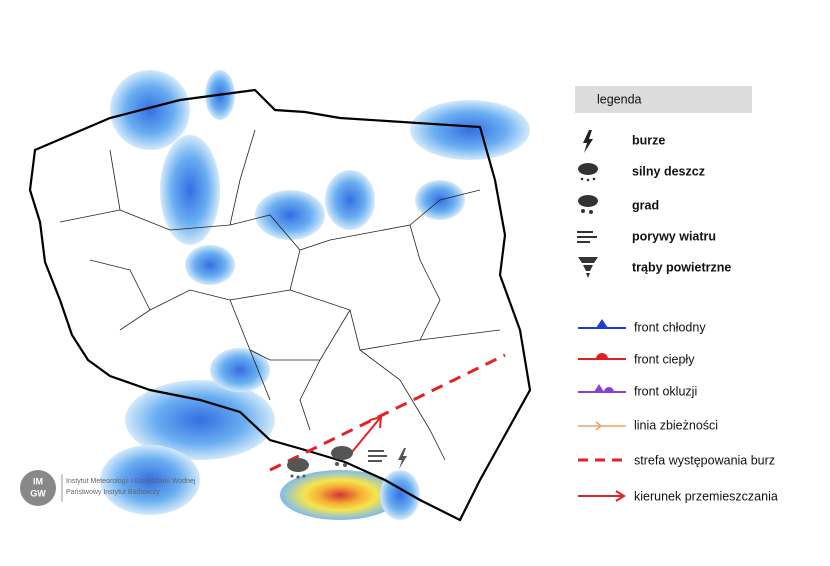 The image size is (830, 566). I want to click on movement-arrow, so click(367, 434).